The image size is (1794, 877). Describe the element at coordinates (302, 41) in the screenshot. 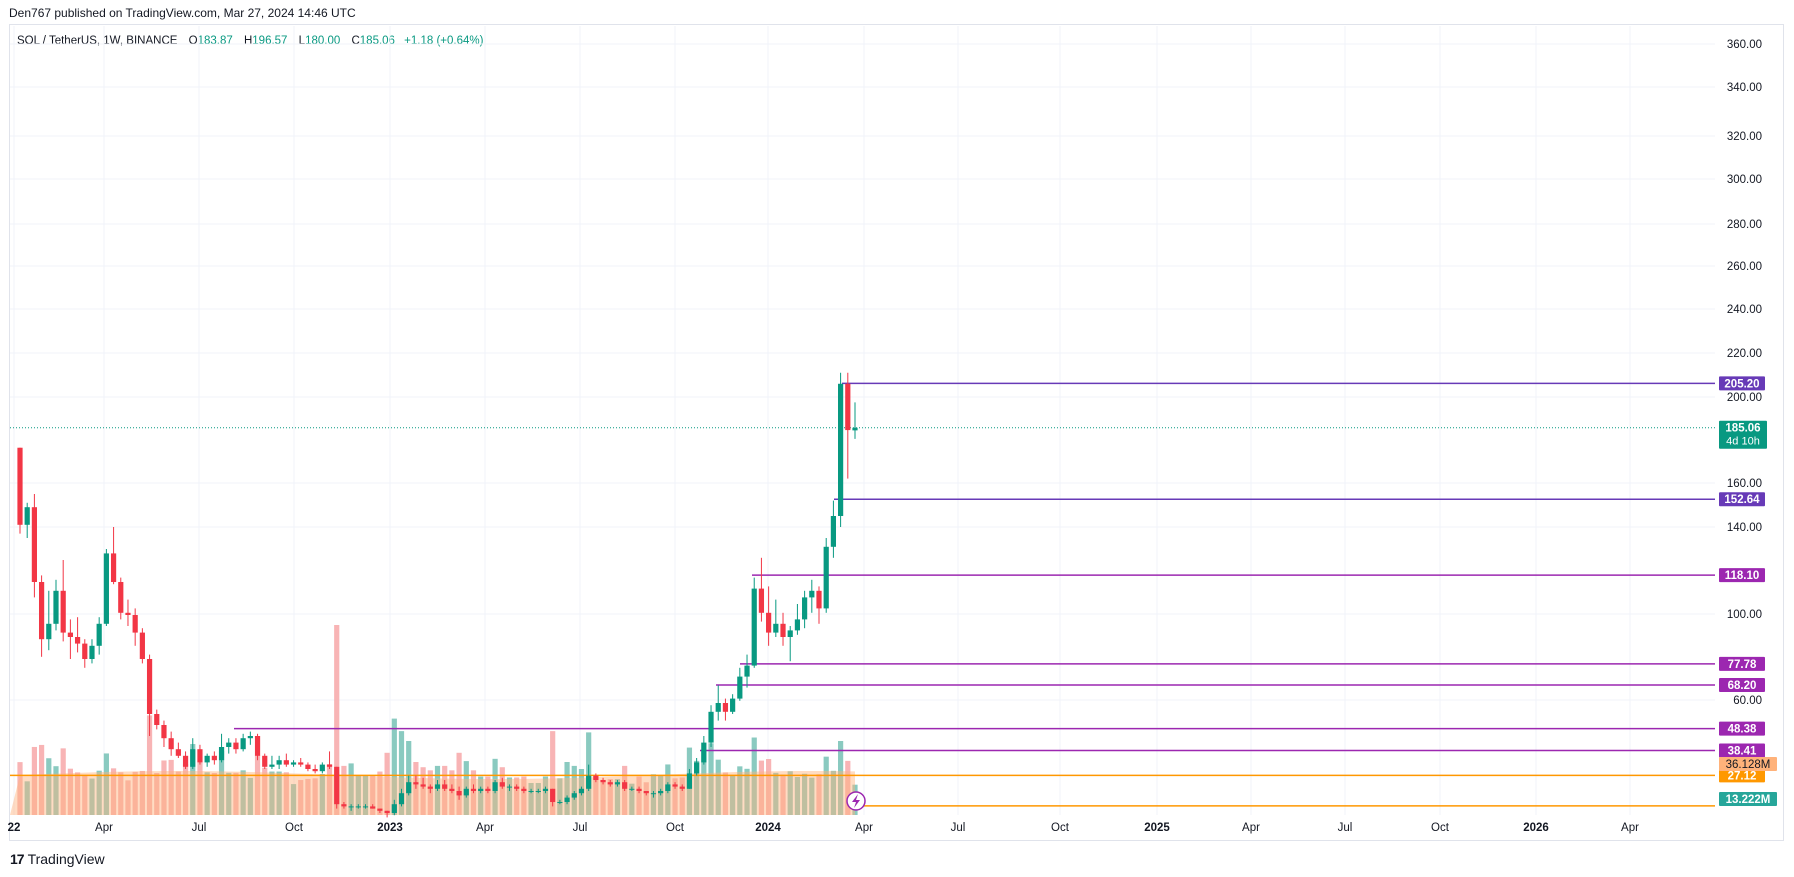

I see `legend-low-label: L` at that location.